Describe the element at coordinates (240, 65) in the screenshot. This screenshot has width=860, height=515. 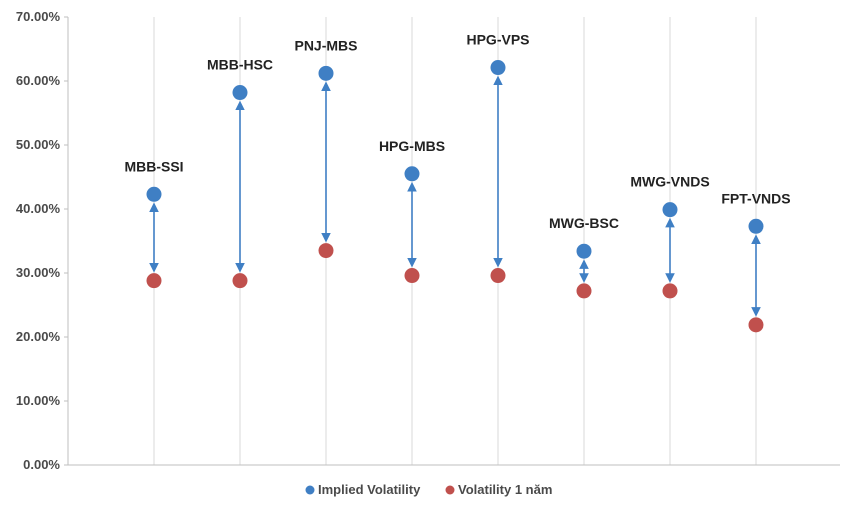
I see `category-label: MBB-HSC` at that location.